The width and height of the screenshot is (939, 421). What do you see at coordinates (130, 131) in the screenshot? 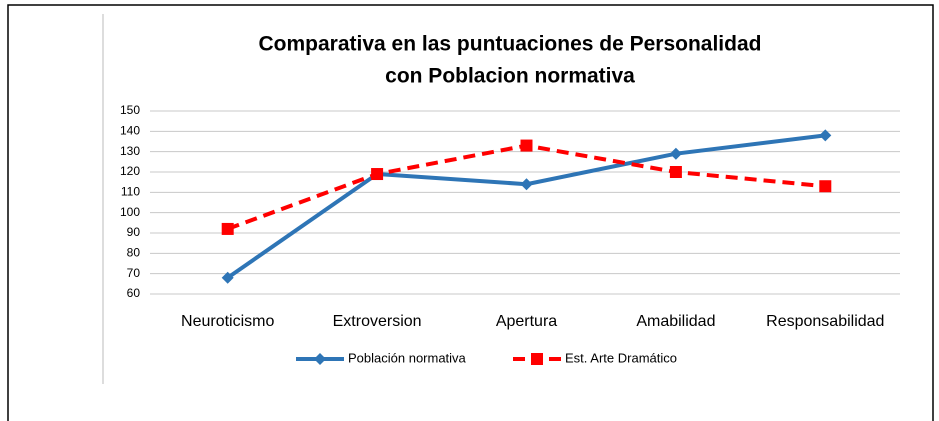
I see `y-tick-label: 140` at bounding box center [130, 131].